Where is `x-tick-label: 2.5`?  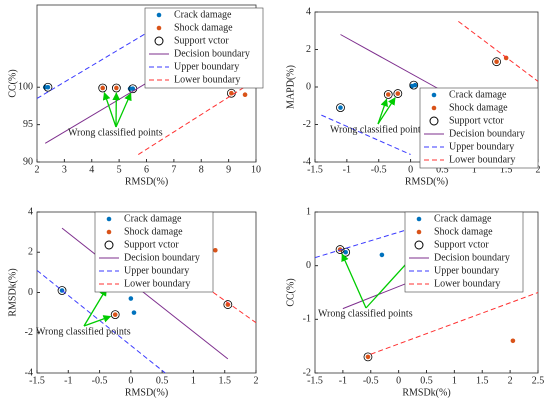
x-tick-label: 2.5 is located at coordinates (538, 380).